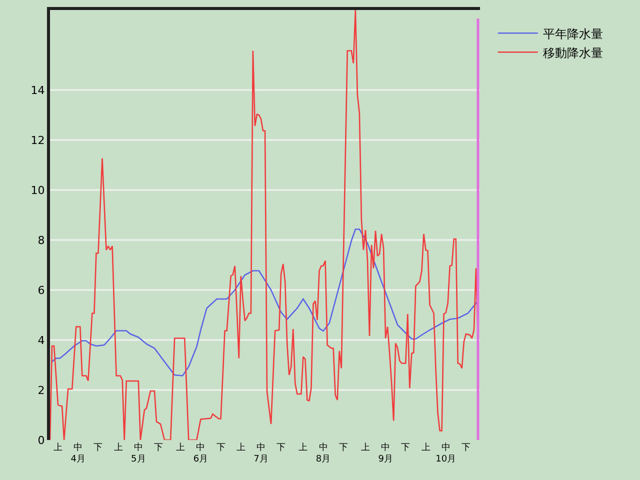 This screenshot has height=480, width=640. What do you see at coordinates (37, 140) in the screenshot?
I see `y-tick-label: 12` at bounding box center [37, 140].